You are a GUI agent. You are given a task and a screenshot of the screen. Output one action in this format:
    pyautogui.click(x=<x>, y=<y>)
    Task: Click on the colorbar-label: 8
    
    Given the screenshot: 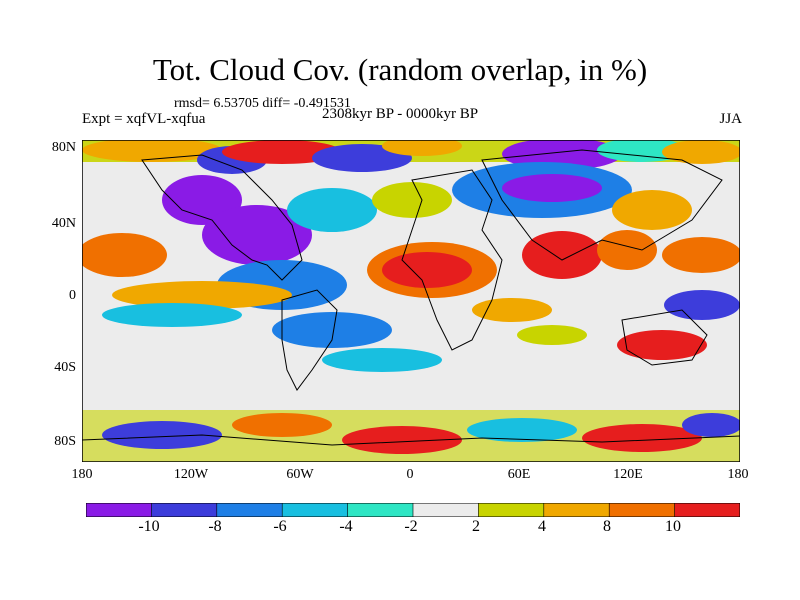 What is the action you would take?
    pyautogui.click(x=607, y=526)
    